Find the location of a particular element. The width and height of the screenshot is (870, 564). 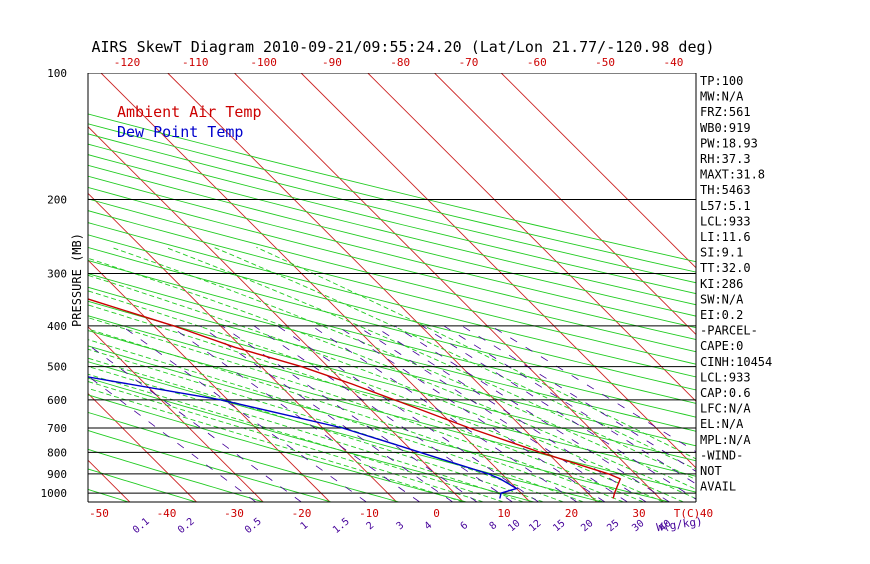

mixing-ratio-tick-label: 8 is located at coordinates (494, 526).